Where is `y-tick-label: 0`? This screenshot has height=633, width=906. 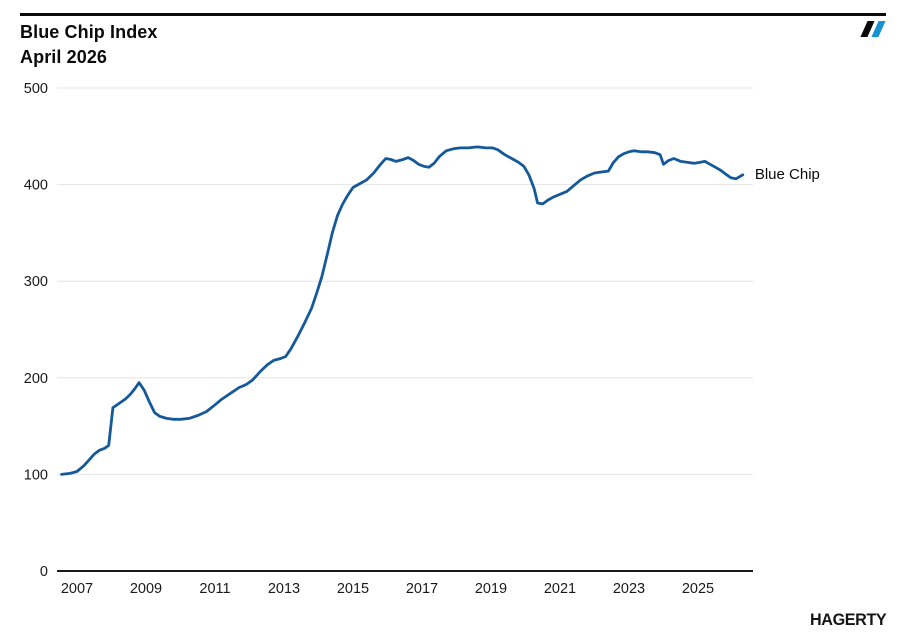 y-tick-label: 0 is located at coordinates (44, 572).